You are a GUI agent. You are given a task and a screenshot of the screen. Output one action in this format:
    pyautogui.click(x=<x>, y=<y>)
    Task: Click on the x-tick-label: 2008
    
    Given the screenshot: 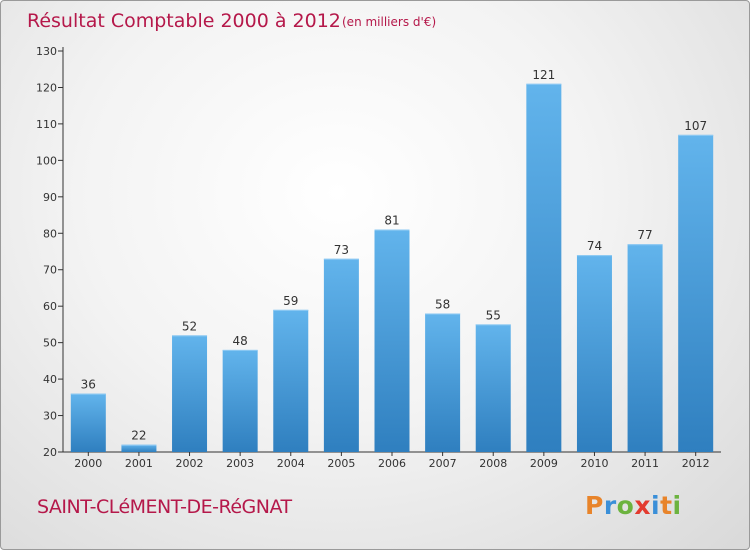 What is the action you would take?
    pyautogui.click(x=493, y=463)
    